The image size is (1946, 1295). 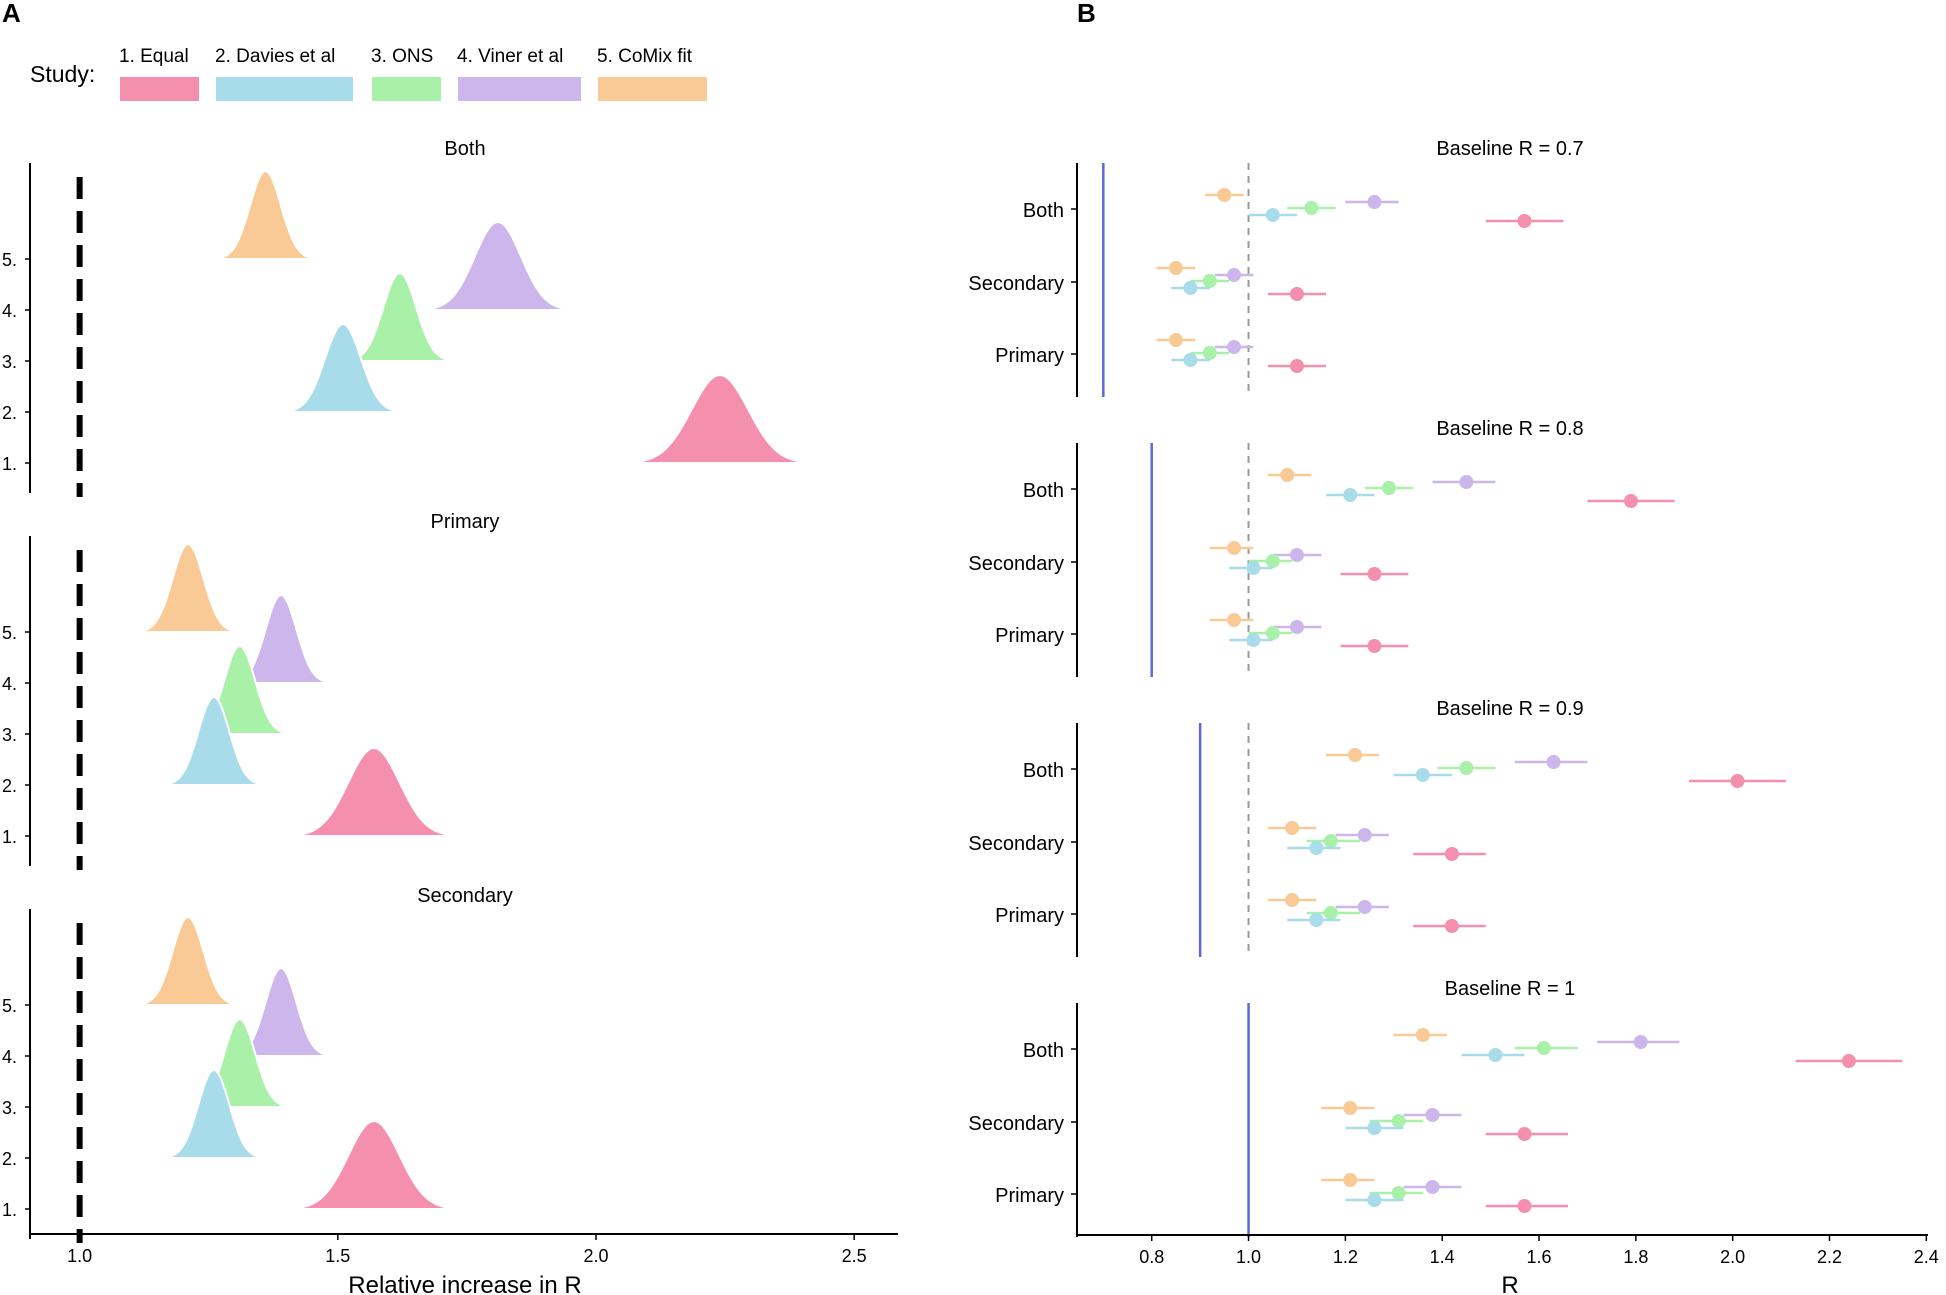 What do you see at coordinates (1509, 429) in the screenshot?
I see `facet-title: Baseline R = 0.8` at bounding box center [1509, 429].